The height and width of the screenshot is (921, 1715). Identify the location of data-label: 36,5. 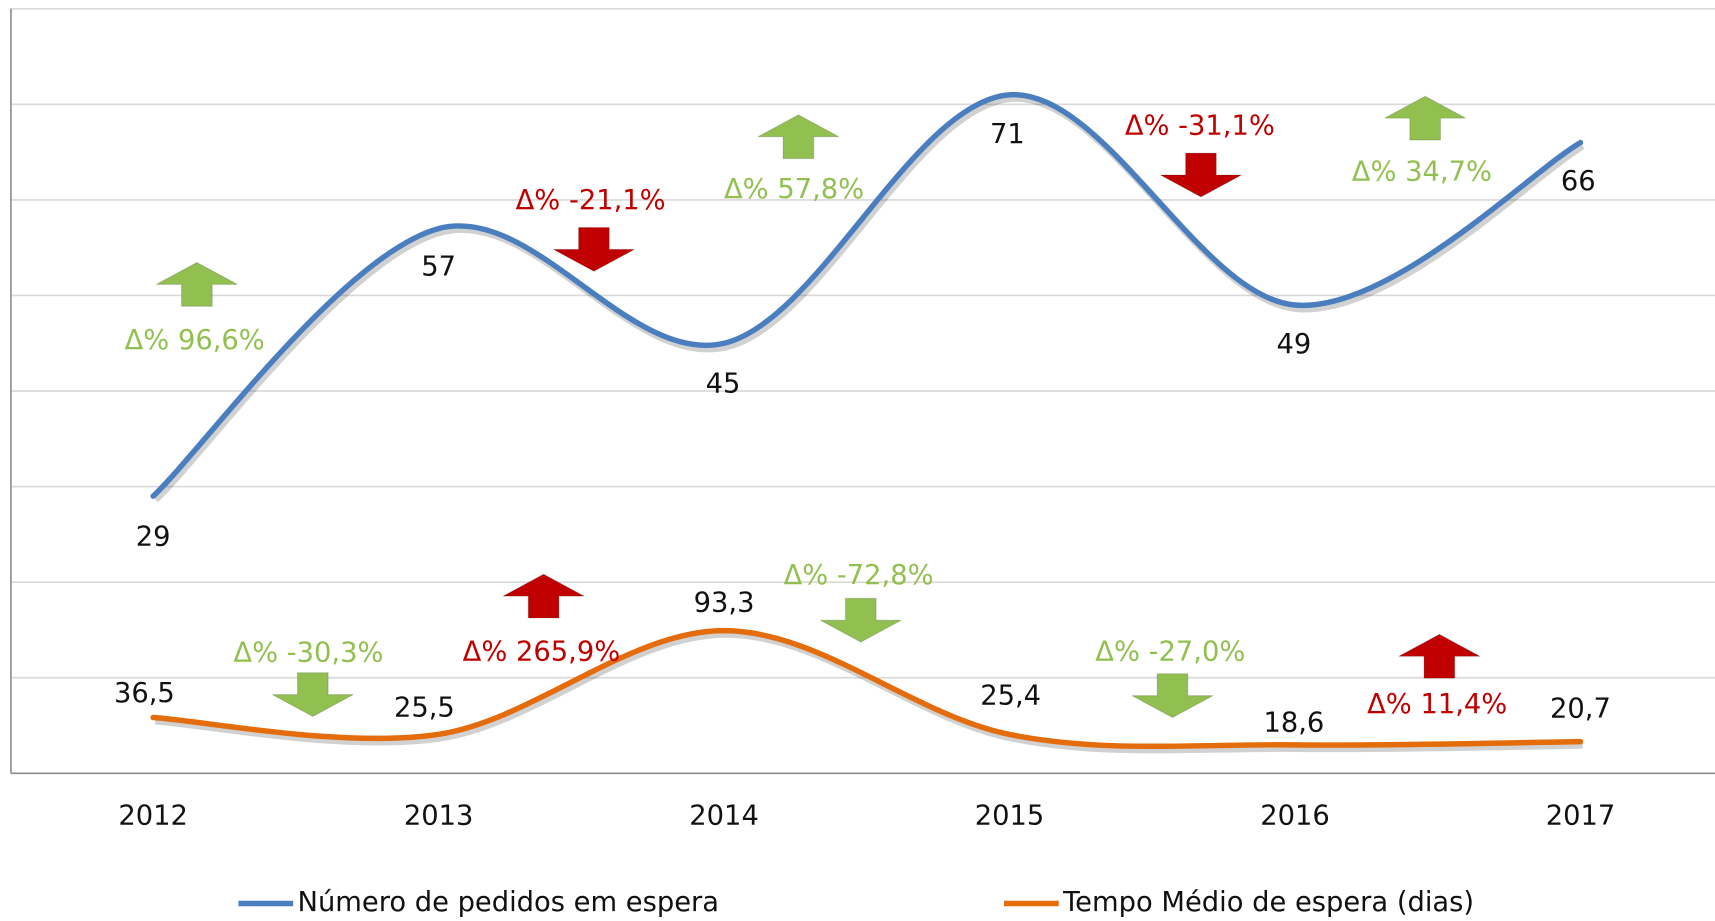
(144, 693).